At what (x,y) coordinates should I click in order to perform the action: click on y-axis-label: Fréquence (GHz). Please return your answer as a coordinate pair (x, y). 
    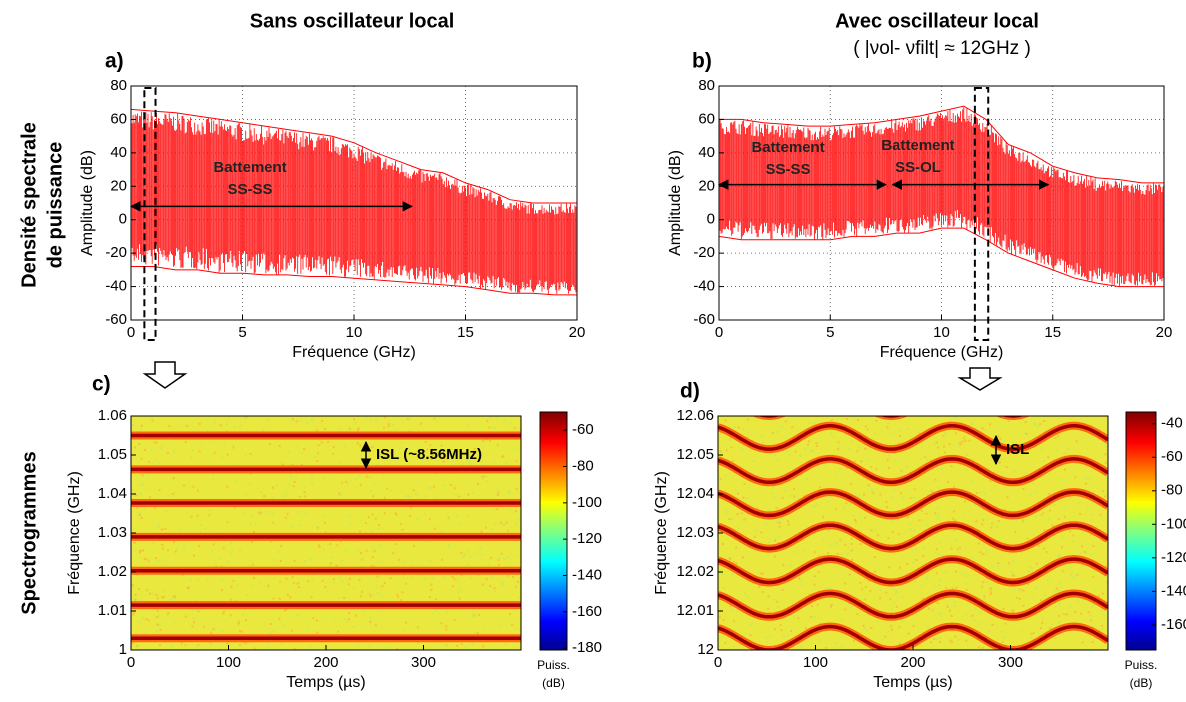
    Looking at the image, I should click on (74, 533).